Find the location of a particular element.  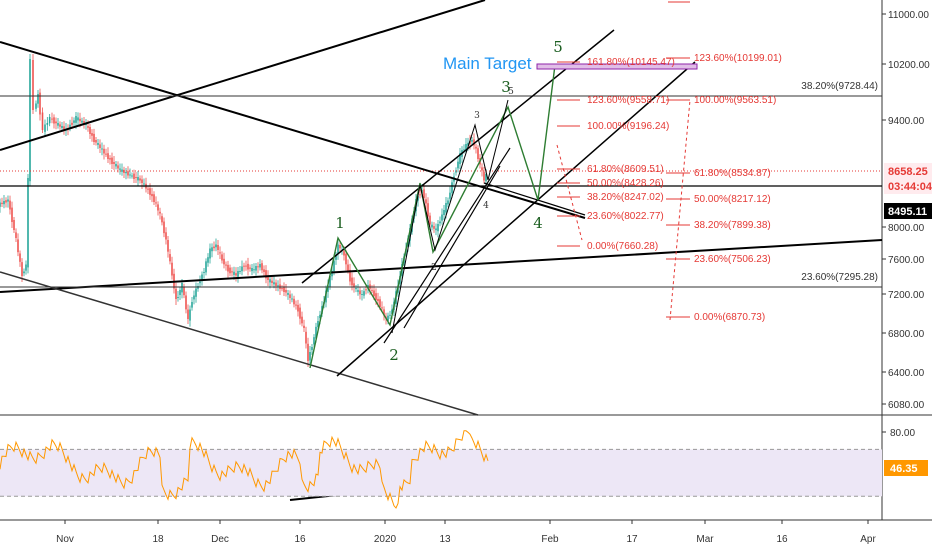

date-tick-label: 13 is located at coordinates (445, 539).